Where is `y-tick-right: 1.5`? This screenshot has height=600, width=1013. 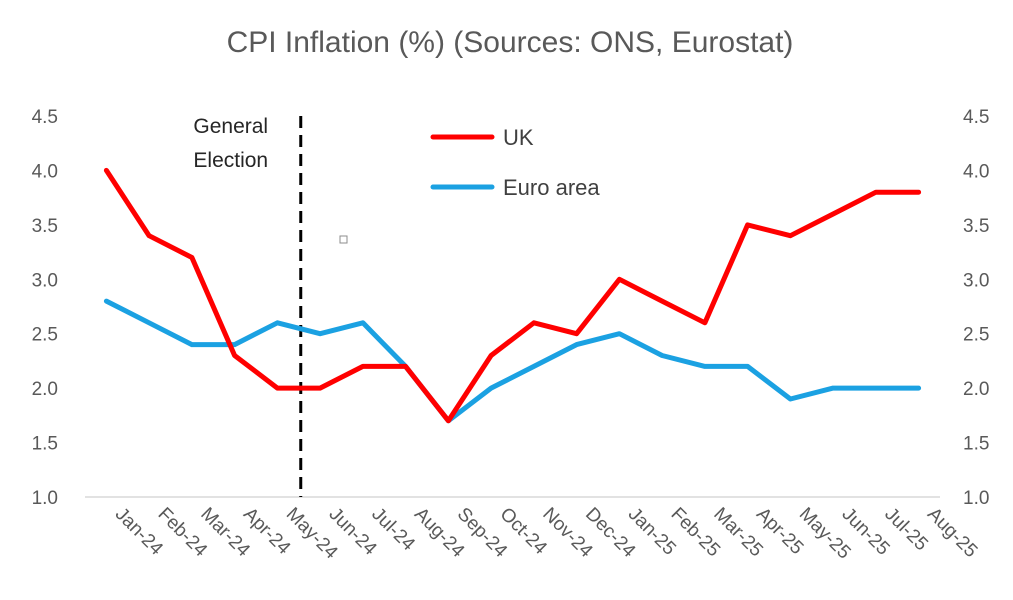 y-tick-right: 1.5 is located at coordinates (976, 444).